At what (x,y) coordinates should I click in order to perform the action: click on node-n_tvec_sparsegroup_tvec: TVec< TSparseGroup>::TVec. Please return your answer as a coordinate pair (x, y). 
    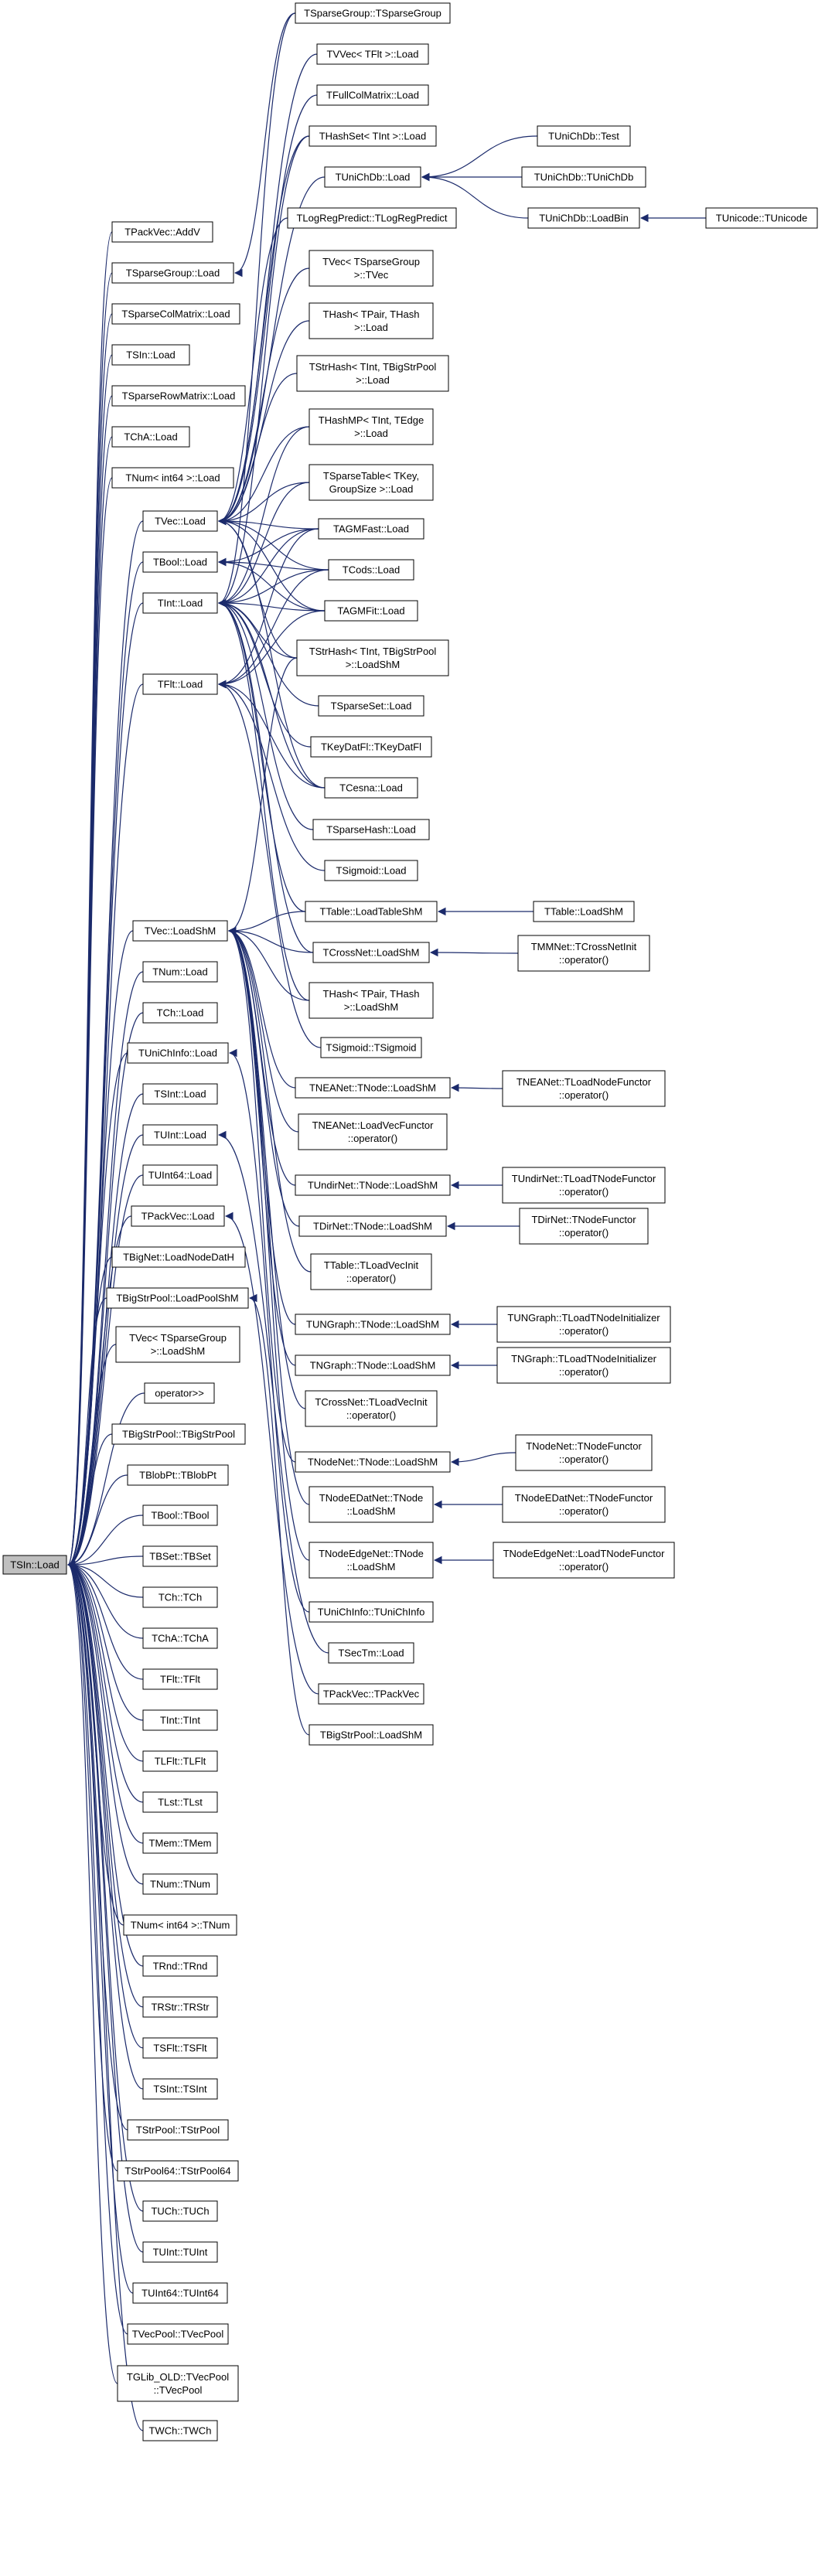
    Looking at the image, I should click on (371, 268).